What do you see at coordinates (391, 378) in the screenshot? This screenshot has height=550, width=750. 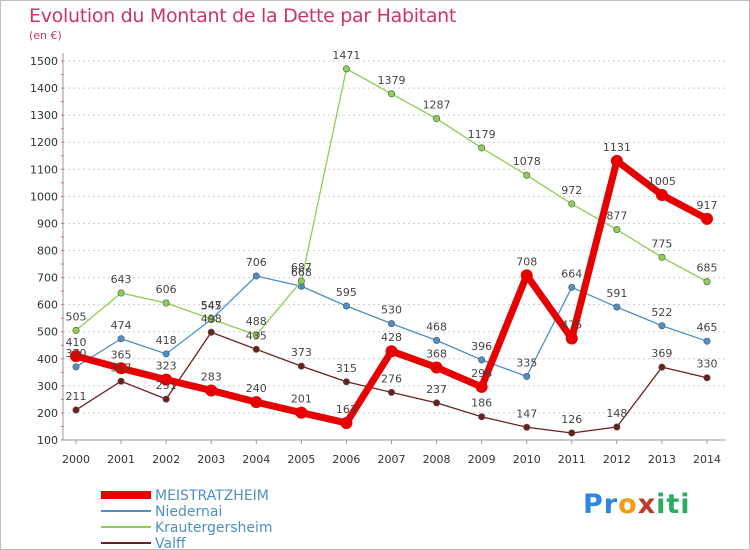 I see `data-label: 276` at bounding box center [391, 378].